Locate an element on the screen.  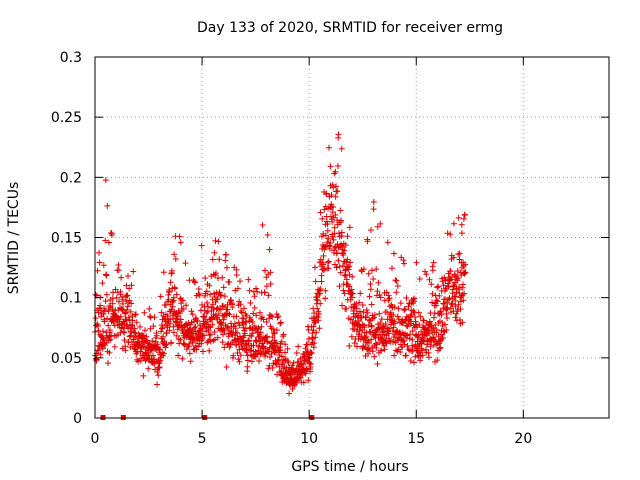
x-tick-label: 0 is located at coordinates (95, 439).